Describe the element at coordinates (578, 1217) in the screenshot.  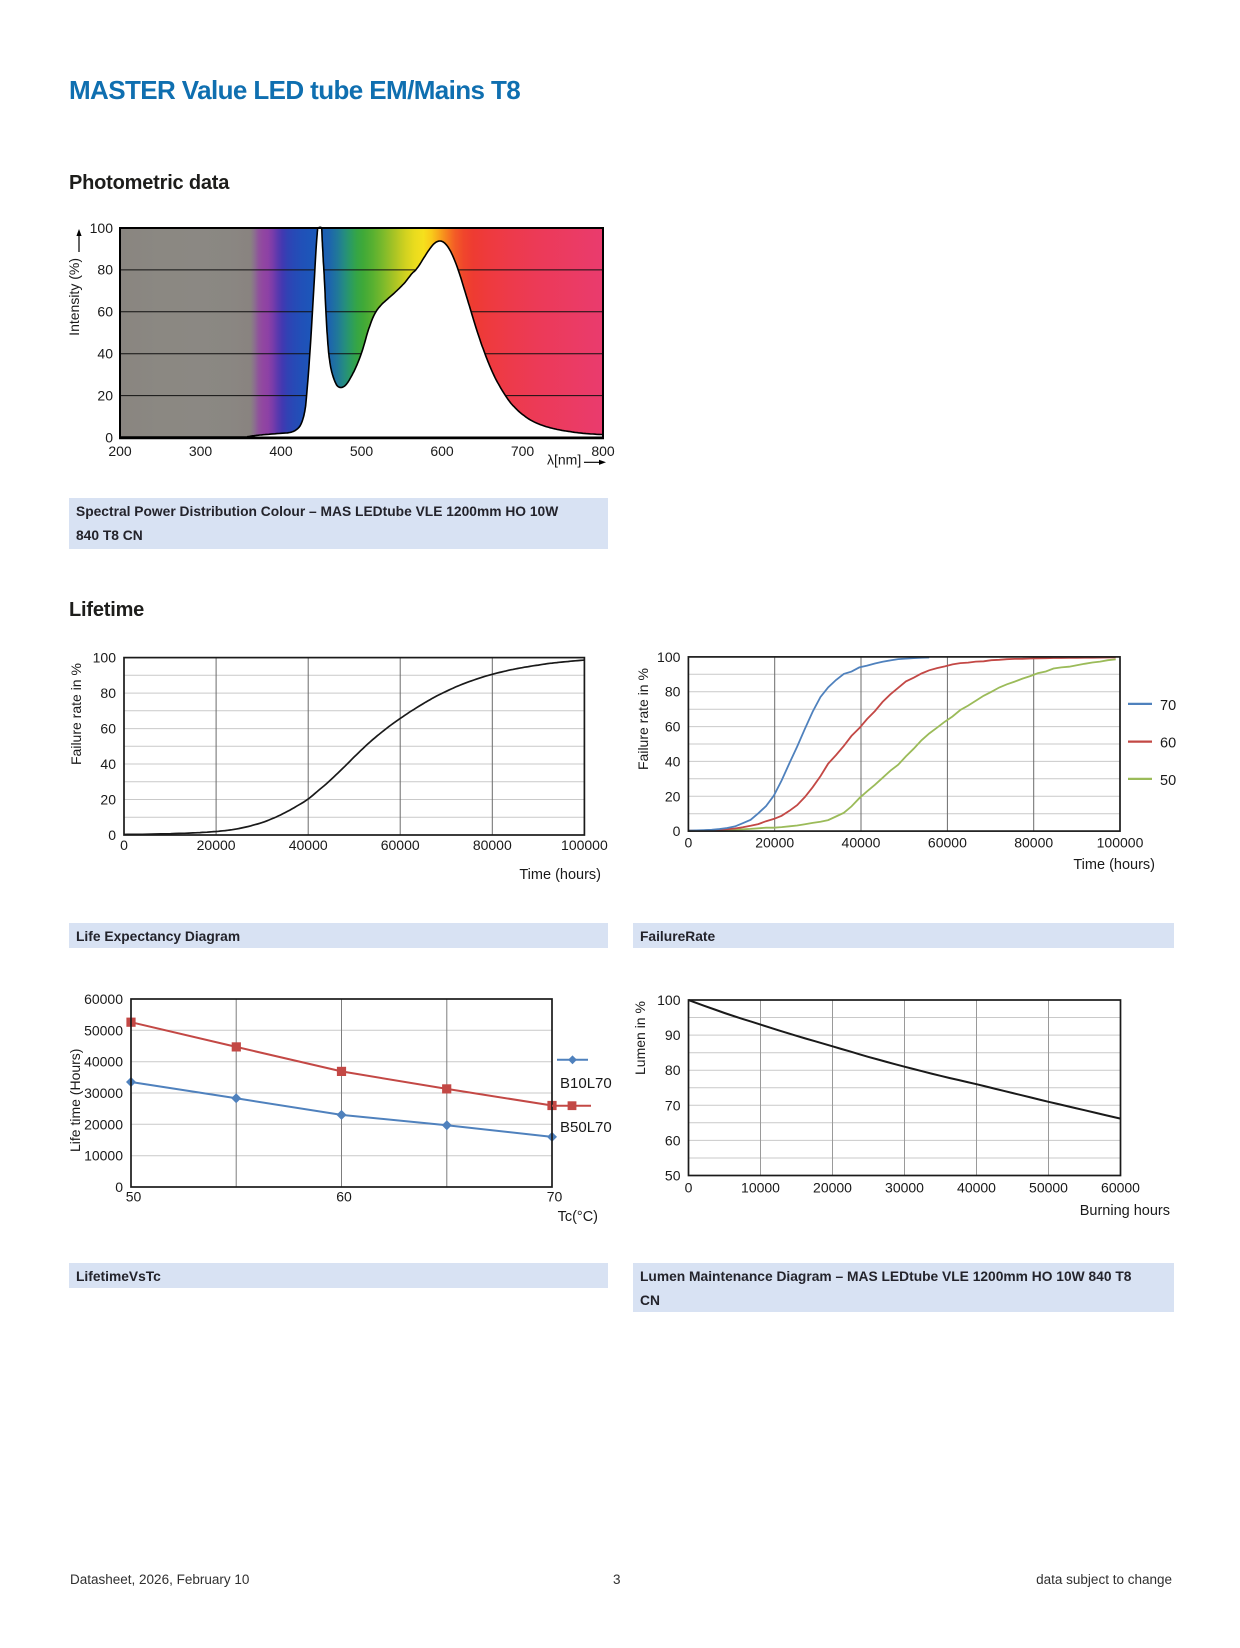
I see `svg-text: Tc(°C)` at that location.